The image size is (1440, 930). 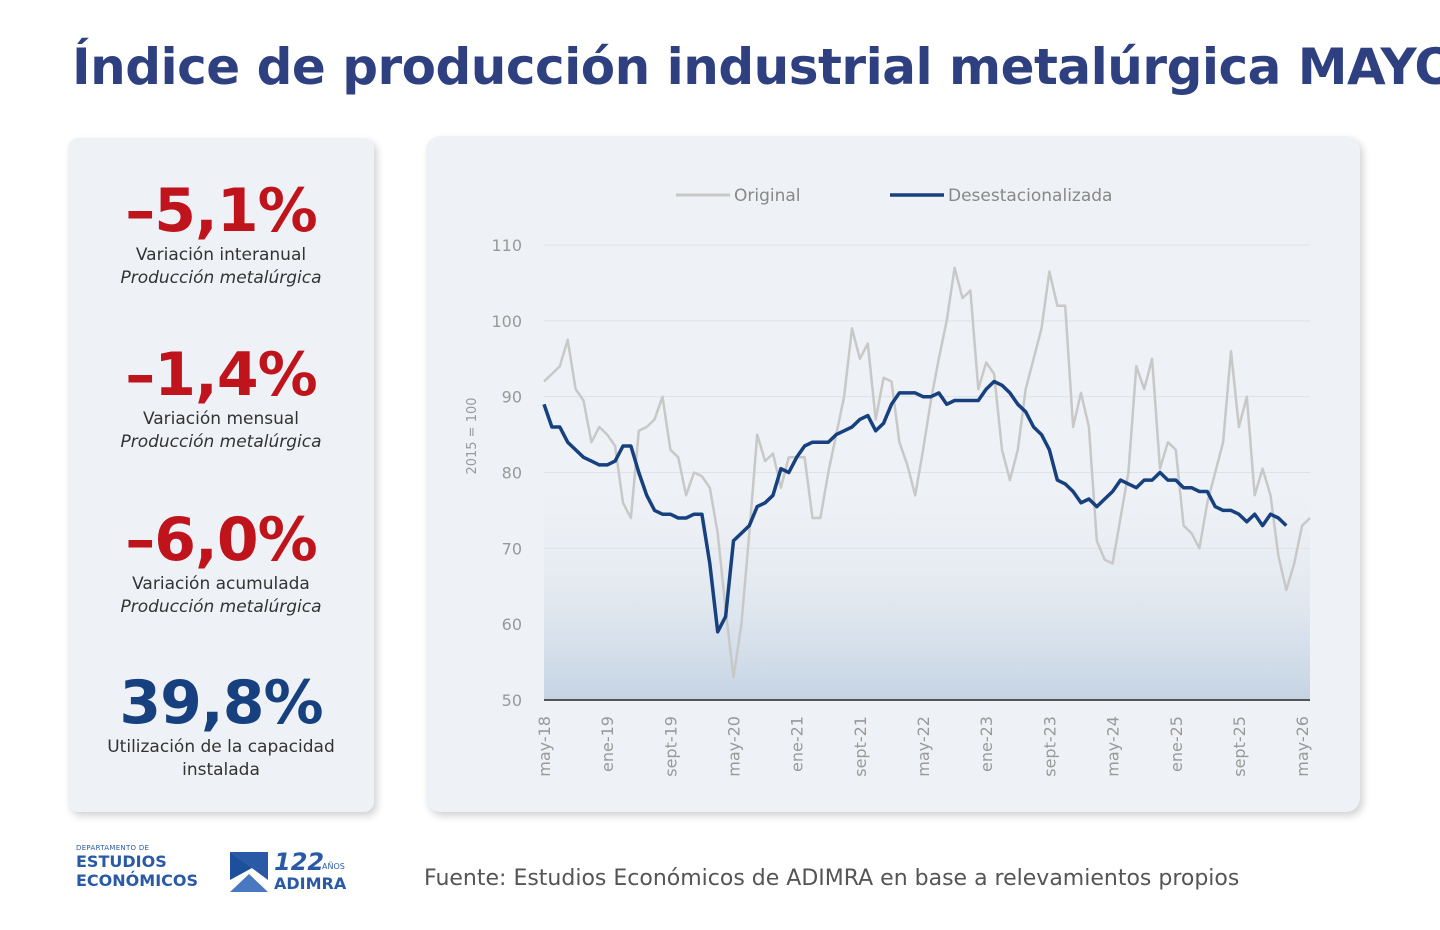 What do you see at coordinates (1049, 746) in the screenshot?
I see `x-tick-label: sept-23` at bounding box center [1049, 746].